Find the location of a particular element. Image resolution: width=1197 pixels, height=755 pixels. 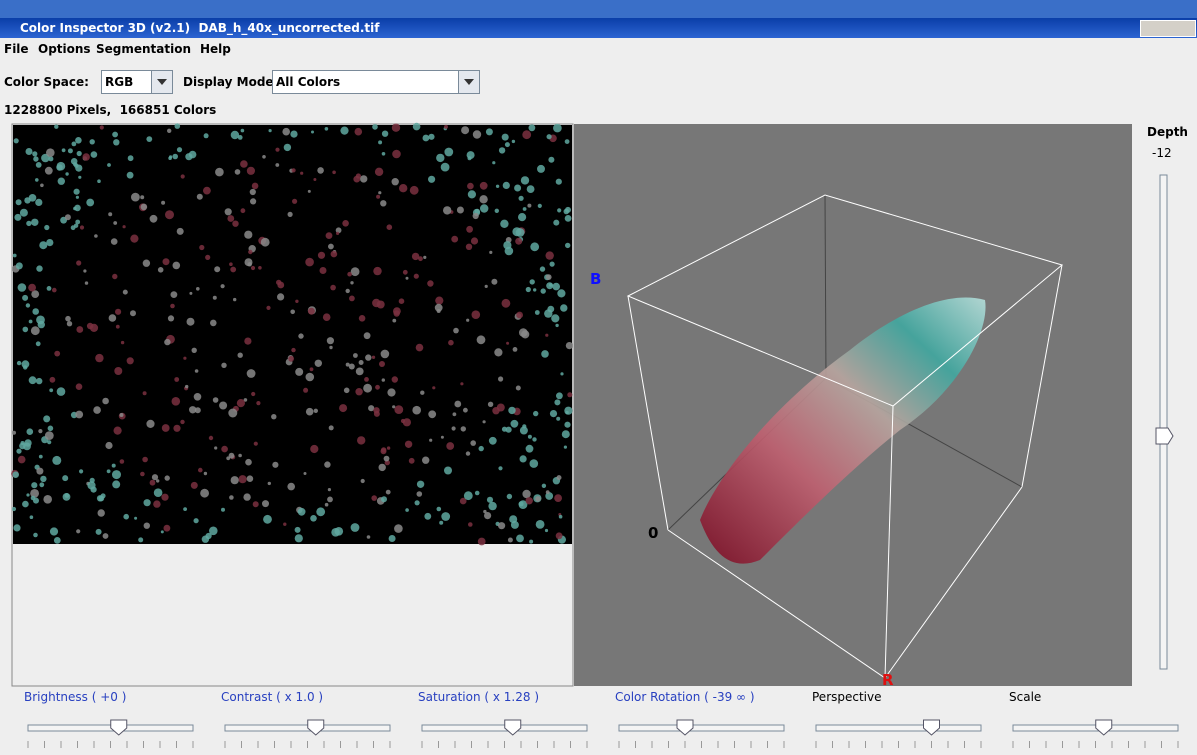

menu-item: Help is located at coordinates (215, 49).